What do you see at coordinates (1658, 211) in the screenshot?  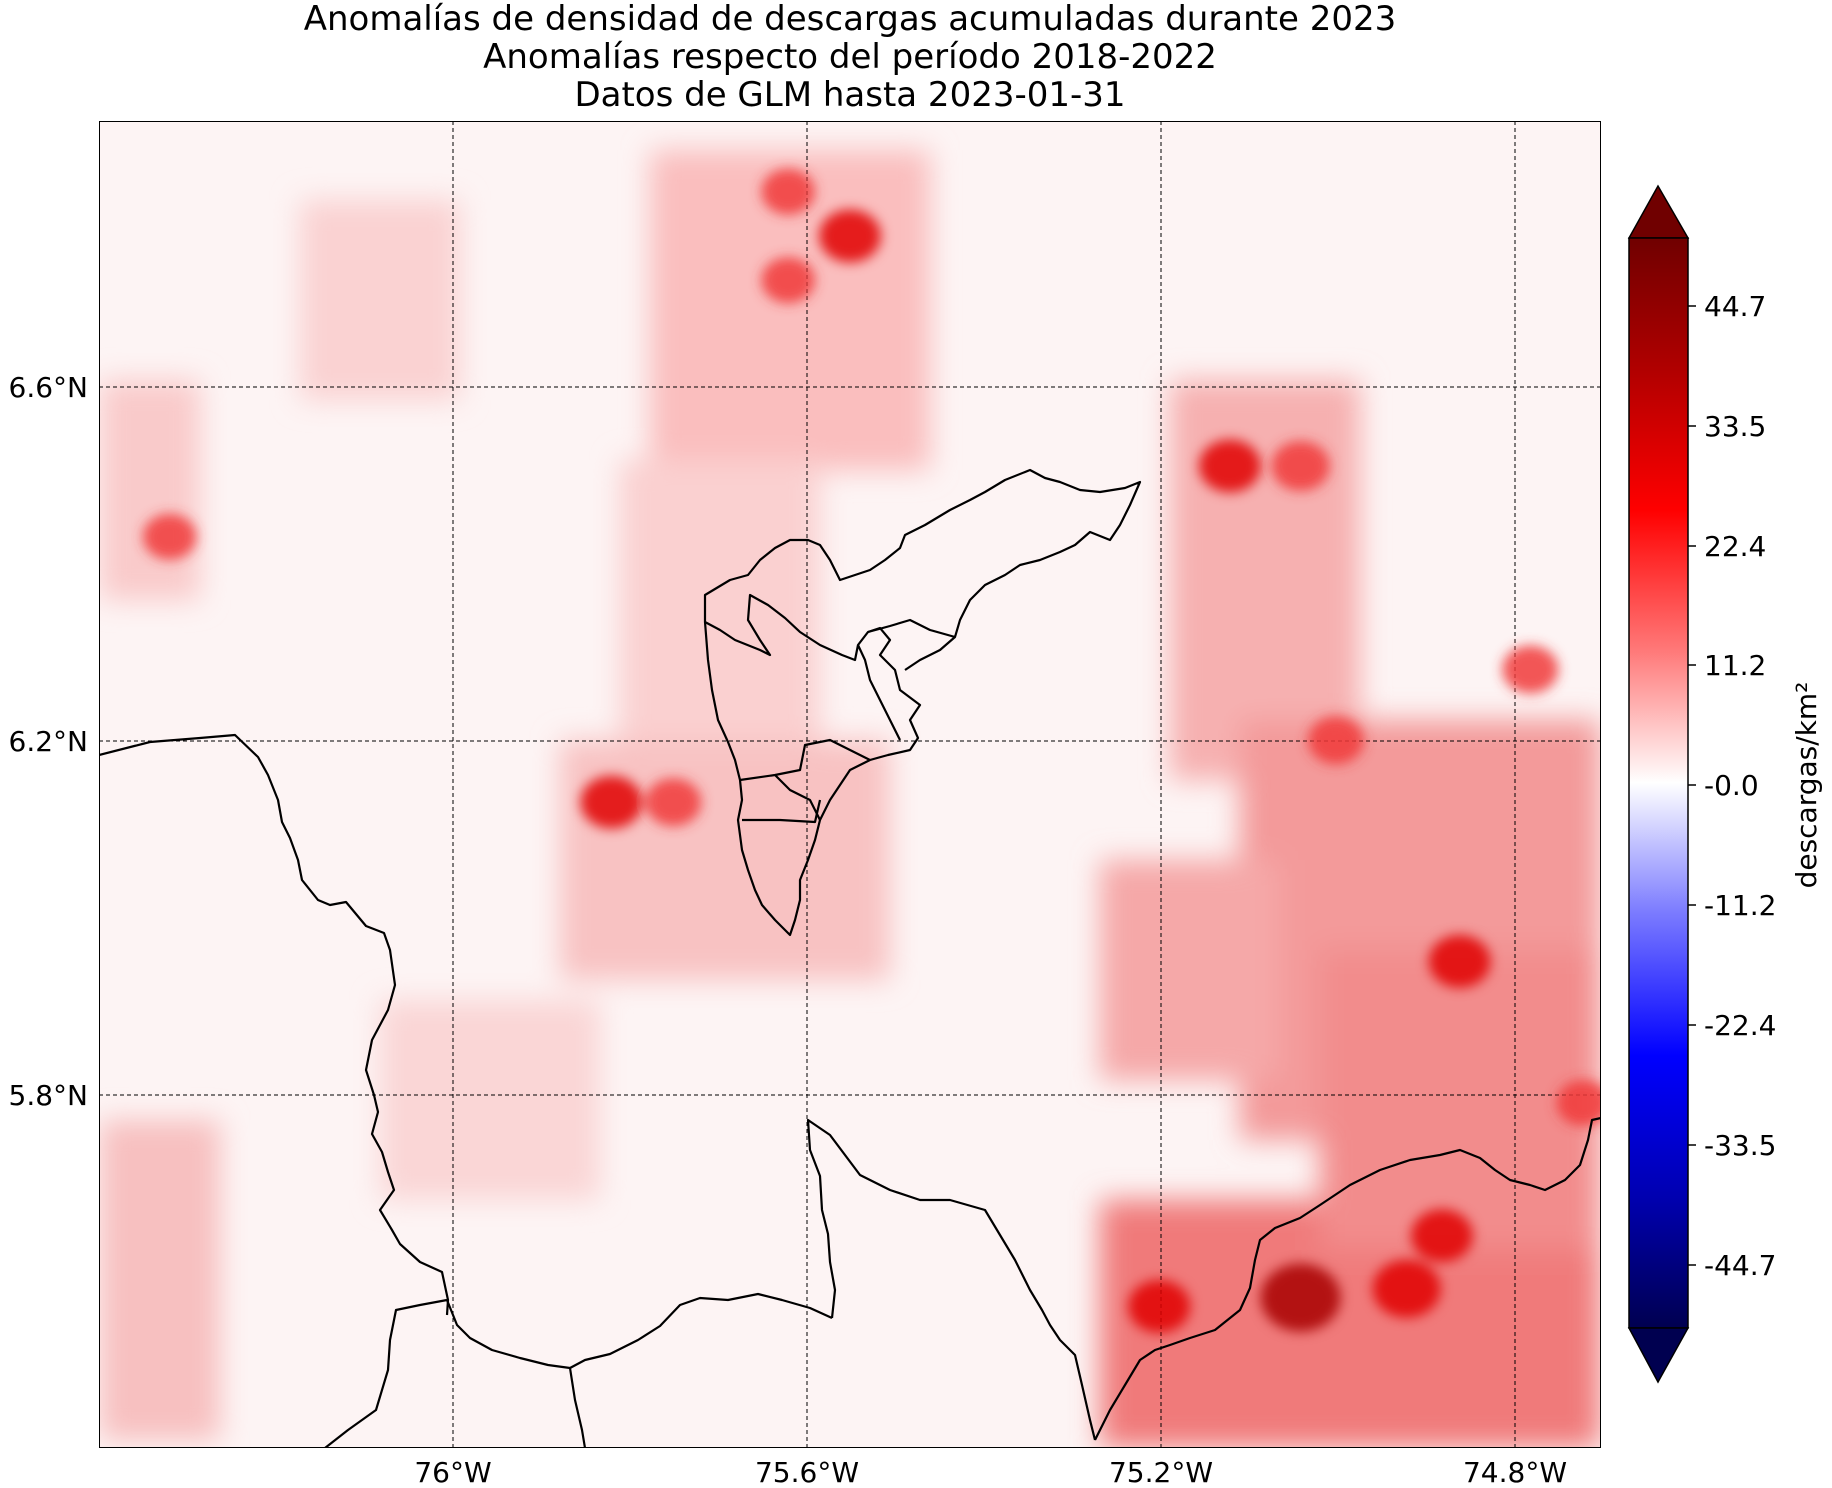 I see `colorbar-max-extension` at bounding box center [1658, 211].